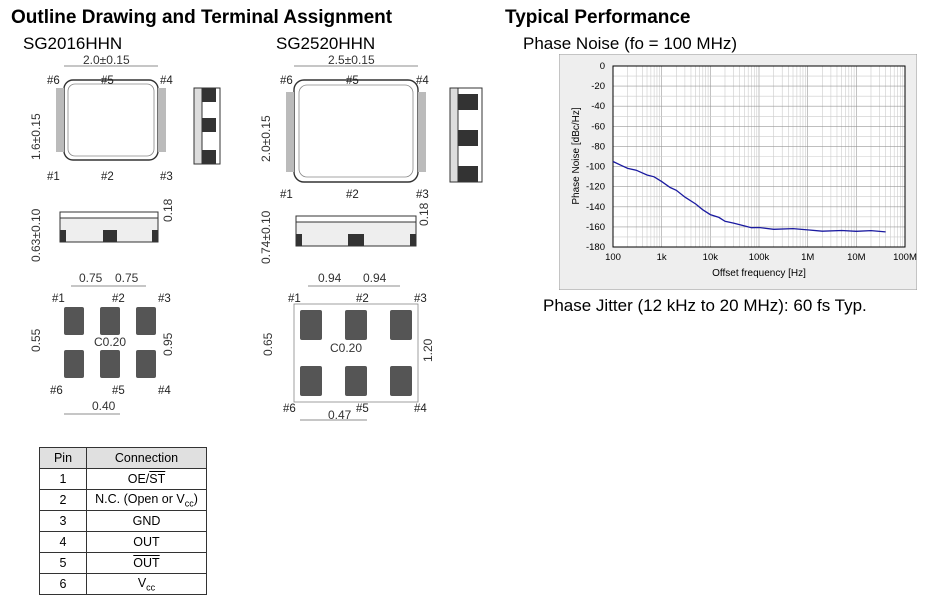 Image resolution: width=940 pixels, height=603 pixels. Describe the element at coordinates (595, 187) in the screenshot. I see `y-tick-label: -120` at that location.